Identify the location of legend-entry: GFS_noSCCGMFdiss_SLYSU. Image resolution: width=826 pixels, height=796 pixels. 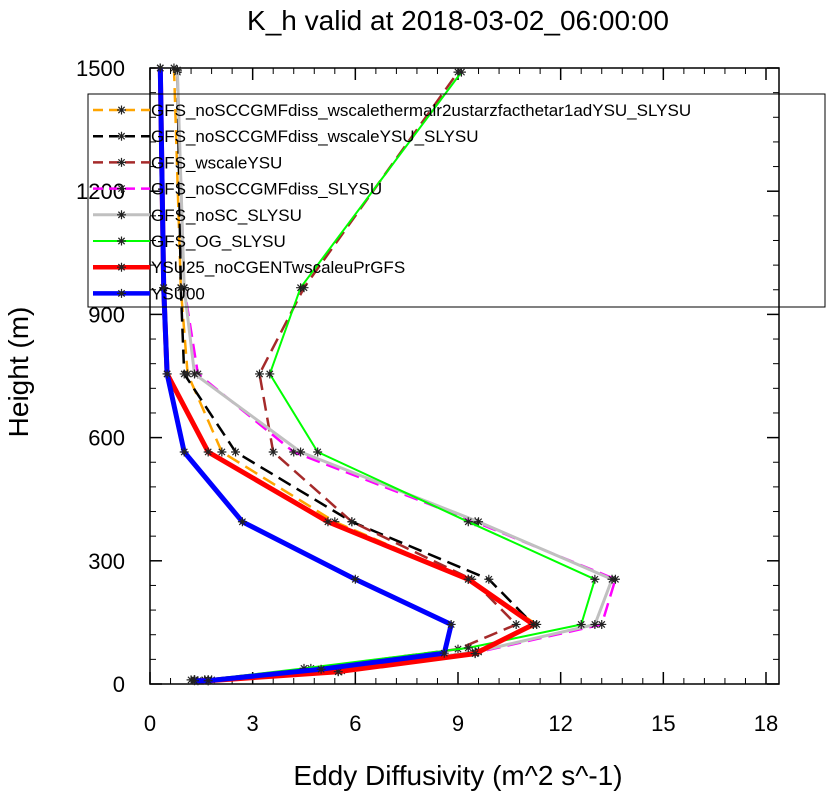
(237, 189).